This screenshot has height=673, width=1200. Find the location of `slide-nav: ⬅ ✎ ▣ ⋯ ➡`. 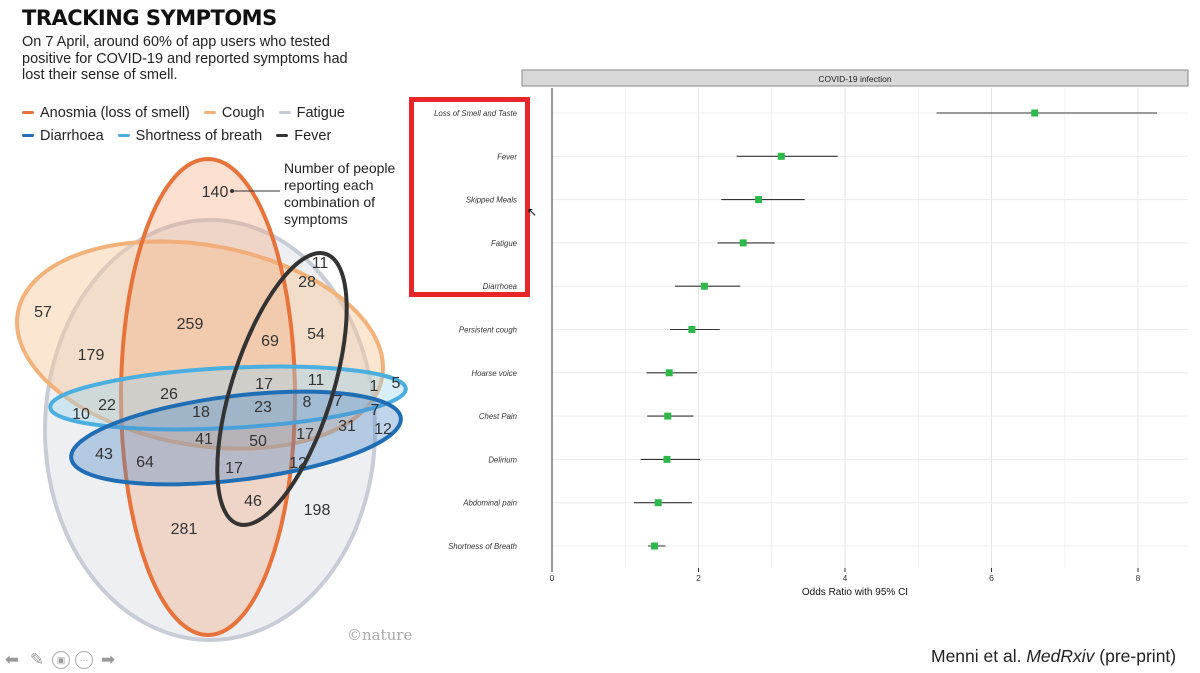

slide-nav: ⬅ ✎ ▣ ⋯ ➡ is located at coordinates (60, 660).